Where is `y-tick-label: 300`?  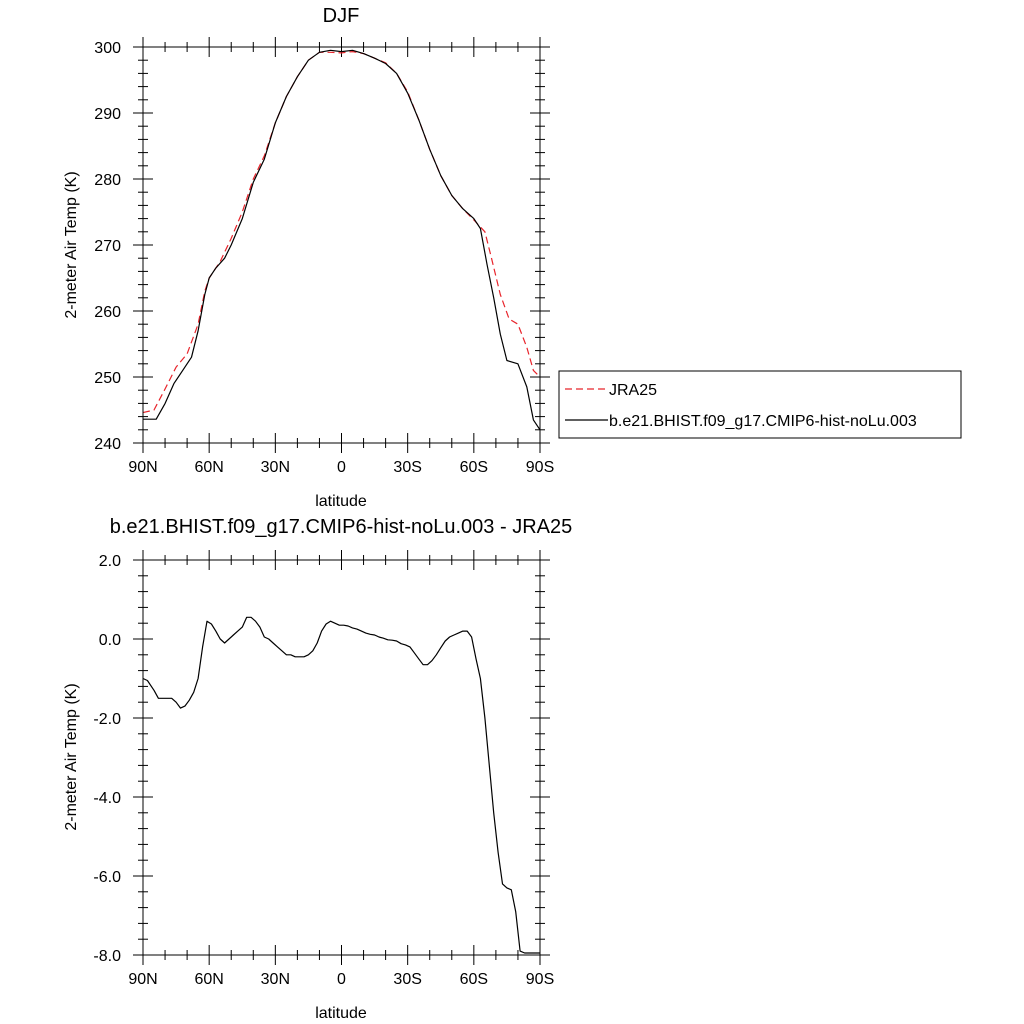 y-tick-label: 300 is located at coordinates (107, 48).